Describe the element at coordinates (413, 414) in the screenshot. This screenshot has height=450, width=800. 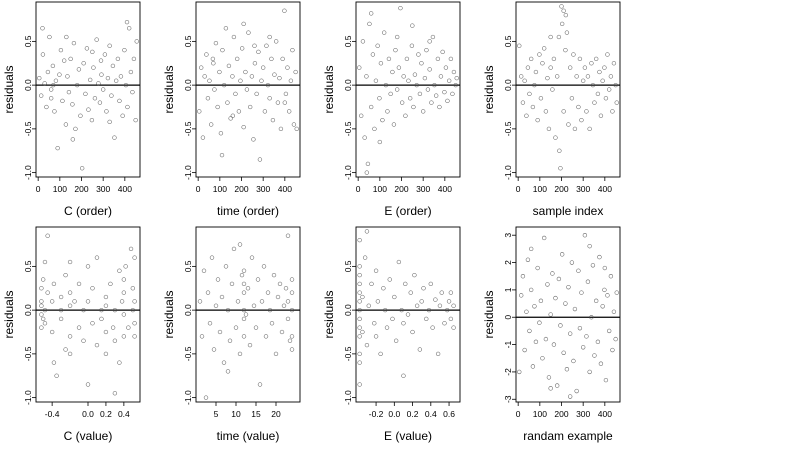
I see `x-tick-label: 0.2` at that location.